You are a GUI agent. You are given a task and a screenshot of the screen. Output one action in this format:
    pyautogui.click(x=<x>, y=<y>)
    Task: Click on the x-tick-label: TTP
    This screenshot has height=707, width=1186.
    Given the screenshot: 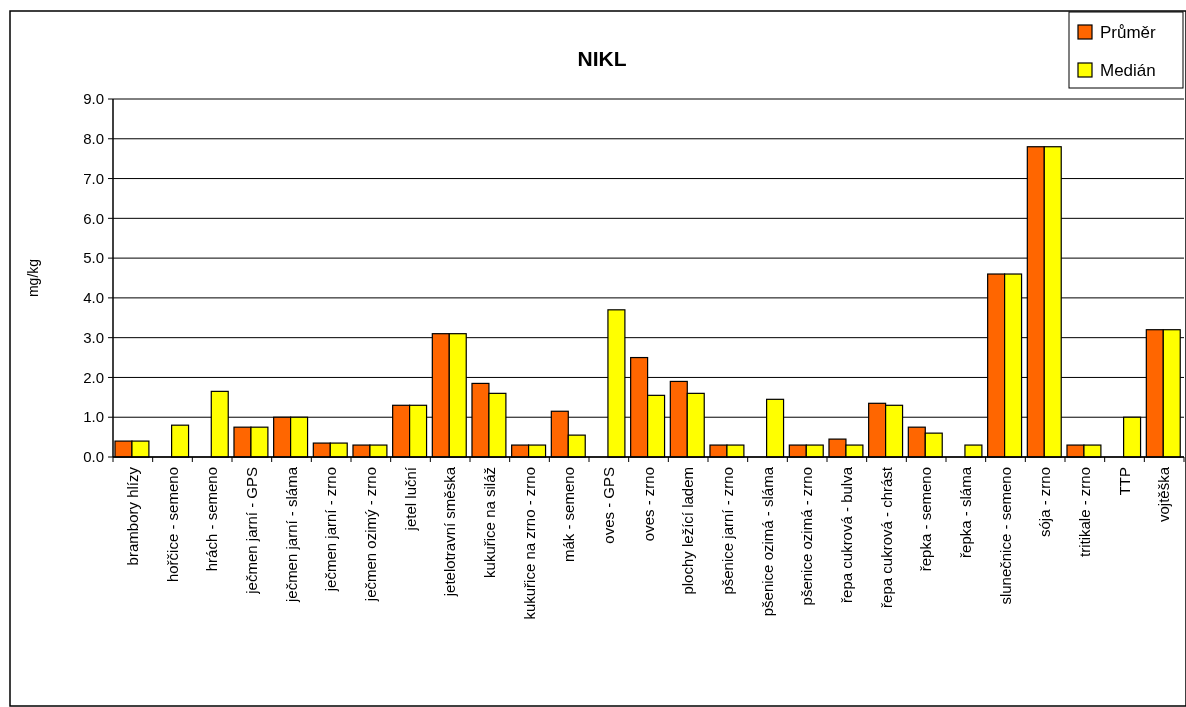 What is the action you would take?
    pyautogui.click(x=1124, y=481)
    